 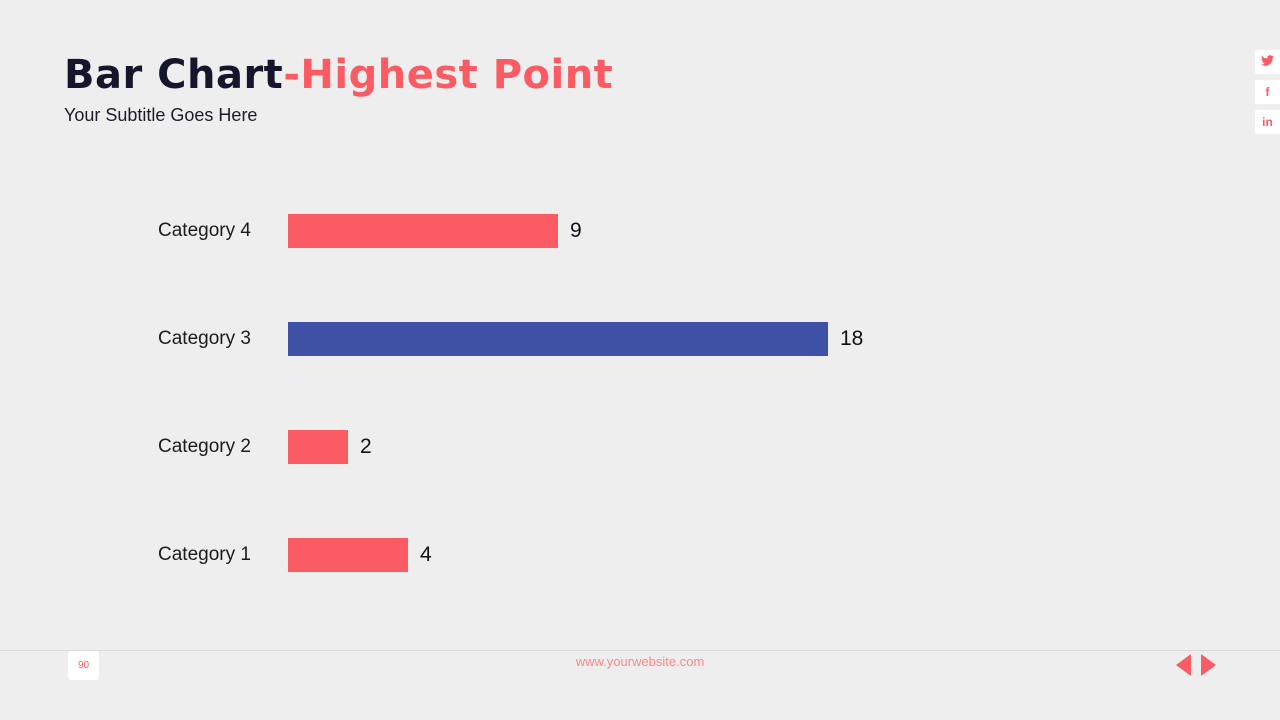 I want to click on bar-value: 4, so click(x=426, y=554).